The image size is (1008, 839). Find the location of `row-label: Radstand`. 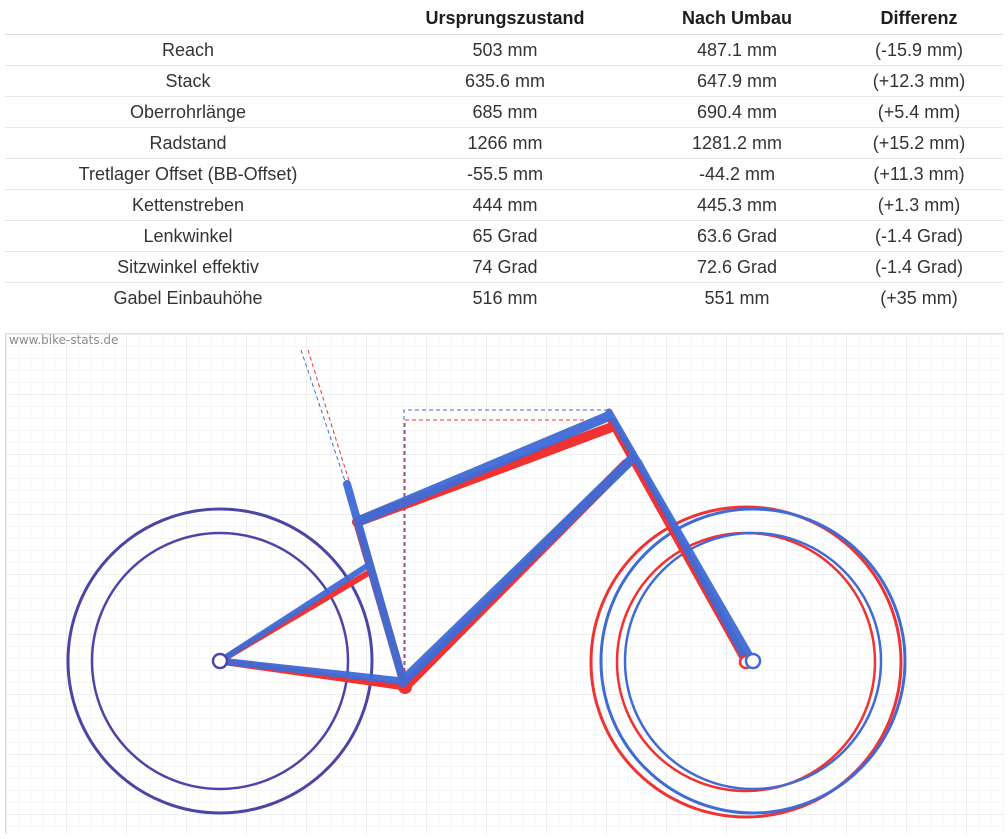

row-label: Radstand is located at coordinates (188, 143).